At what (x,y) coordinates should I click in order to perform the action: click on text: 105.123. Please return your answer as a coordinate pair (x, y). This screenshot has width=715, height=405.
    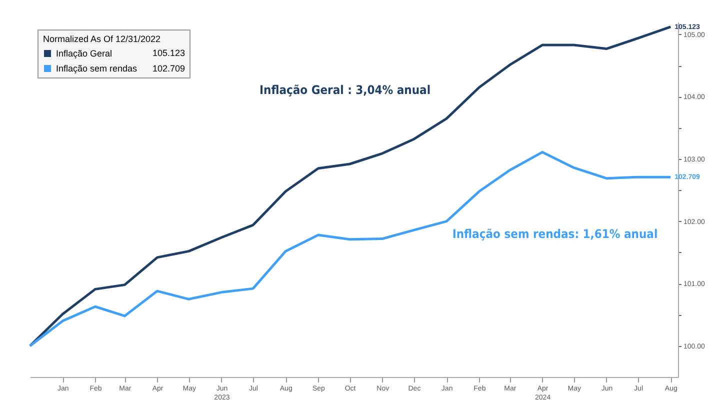
    Looking at the image, I should click on (168, 53).